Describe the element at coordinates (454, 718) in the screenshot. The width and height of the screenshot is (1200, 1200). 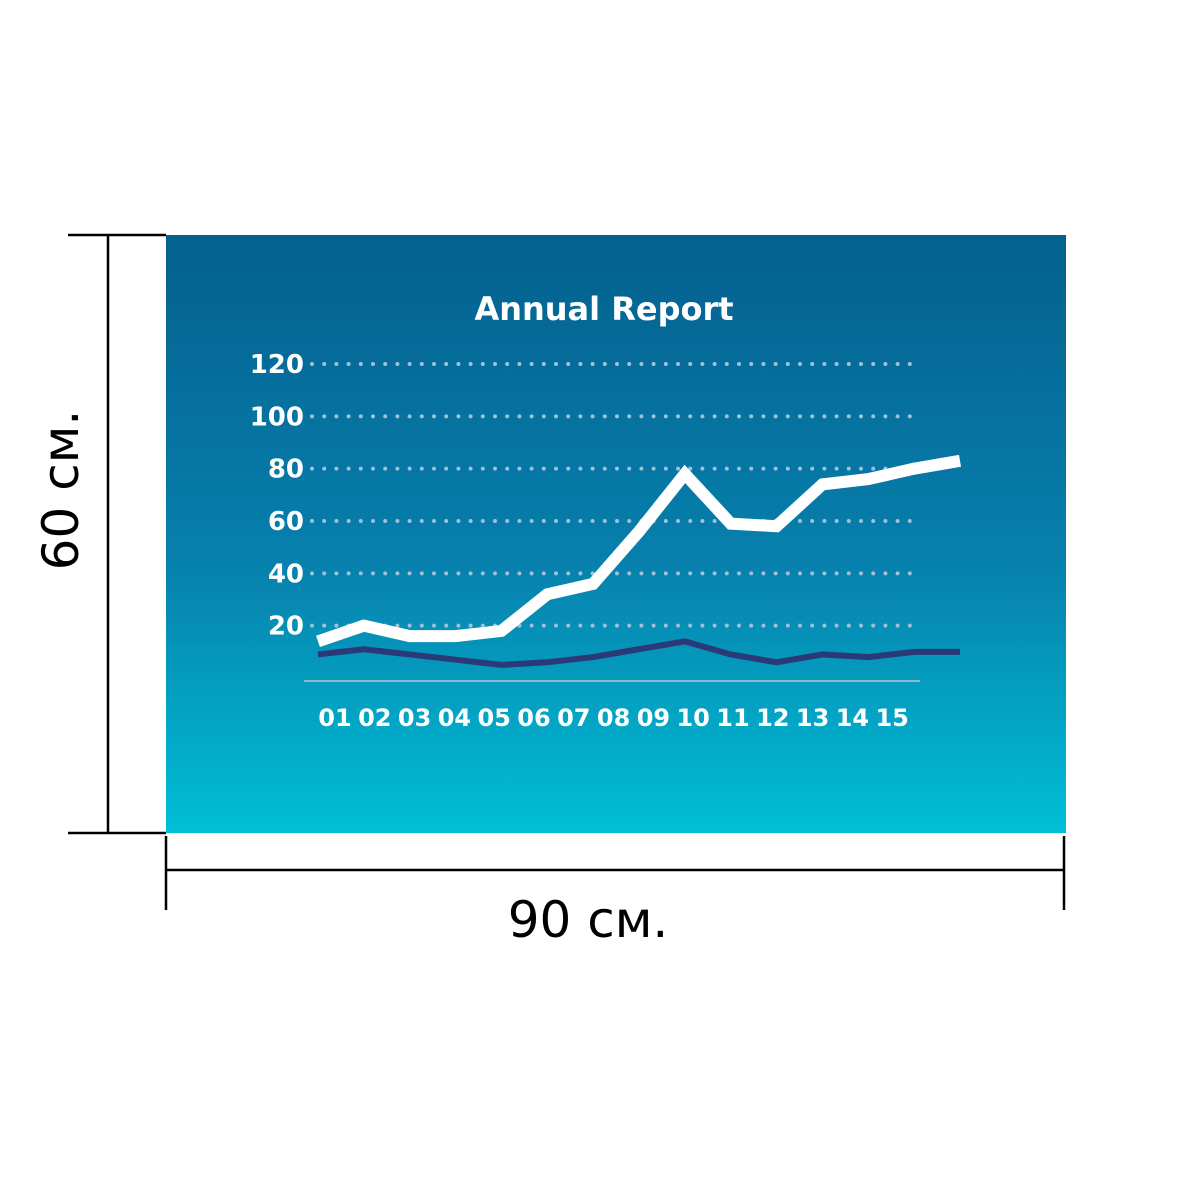
I see `x-tick-label: 04` at that location.